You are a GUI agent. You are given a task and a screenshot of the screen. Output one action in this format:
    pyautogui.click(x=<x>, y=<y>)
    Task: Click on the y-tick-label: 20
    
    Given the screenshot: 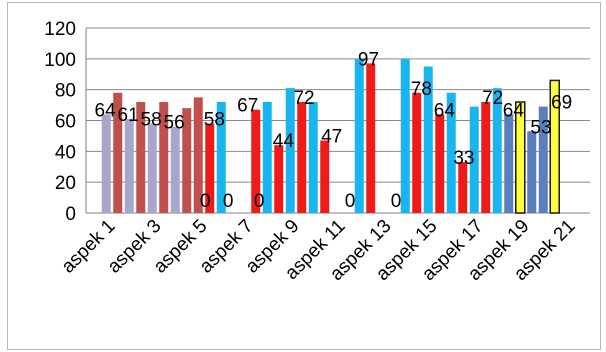 What is the action you would take?
    pyautogui.click(x=65, y=183)
    